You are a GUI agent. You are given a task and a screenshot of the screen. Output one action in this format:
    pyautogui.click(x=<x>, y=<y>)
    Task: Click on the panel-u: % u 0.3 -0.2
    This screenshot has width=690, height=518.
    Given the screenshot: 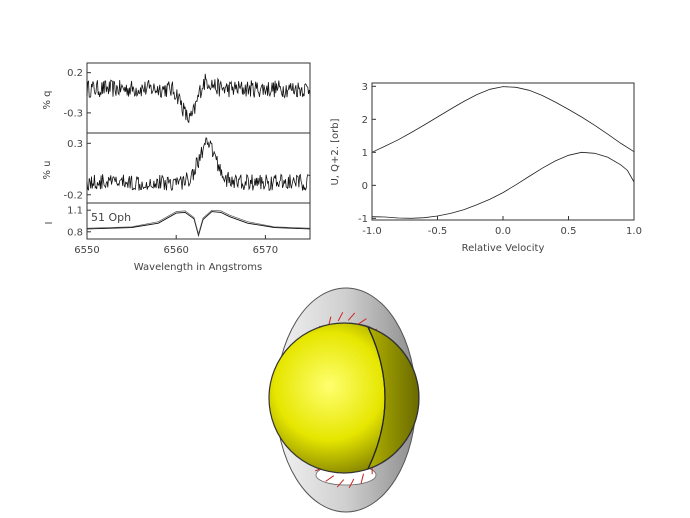 What is the action you would take?
    pyautogui.click(x=176, y=168)
    